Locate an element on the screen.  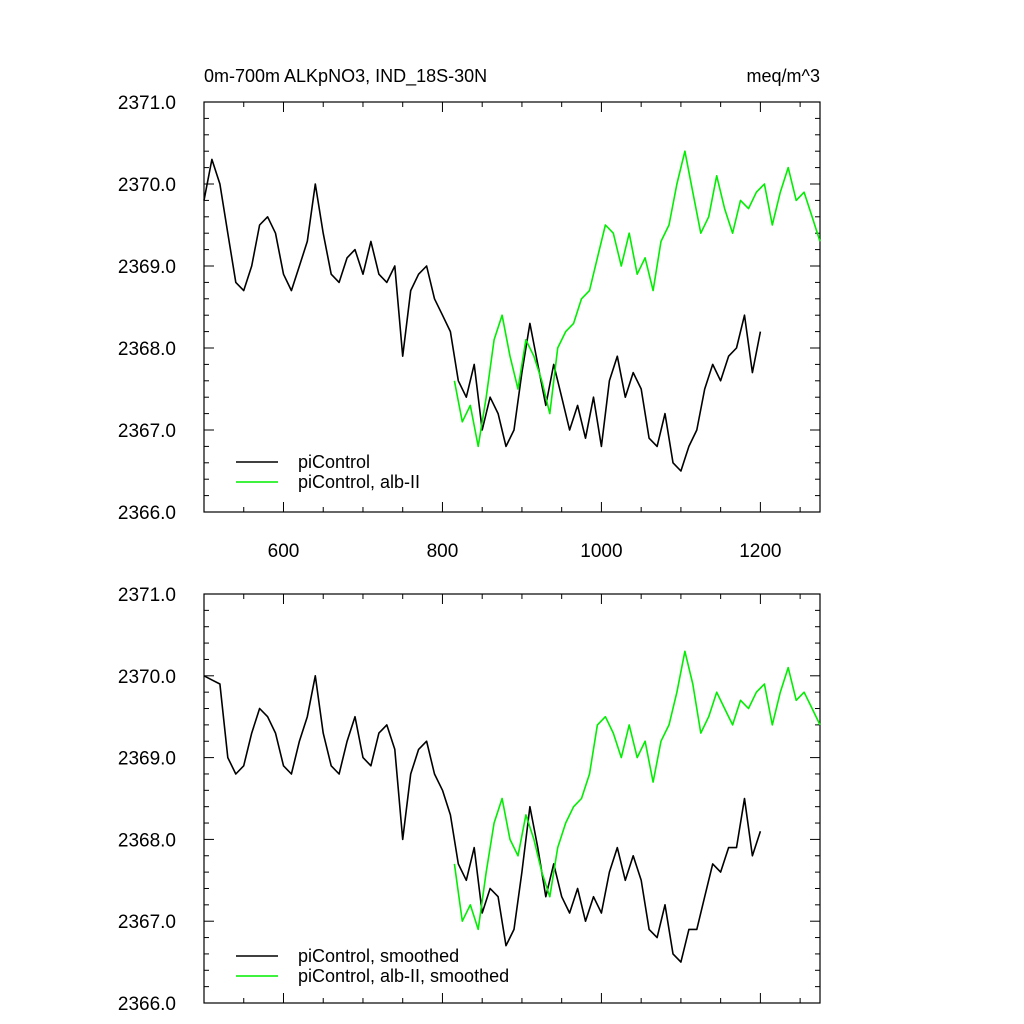
units-label: meq/m^3 is located at coordinates (783, 76).